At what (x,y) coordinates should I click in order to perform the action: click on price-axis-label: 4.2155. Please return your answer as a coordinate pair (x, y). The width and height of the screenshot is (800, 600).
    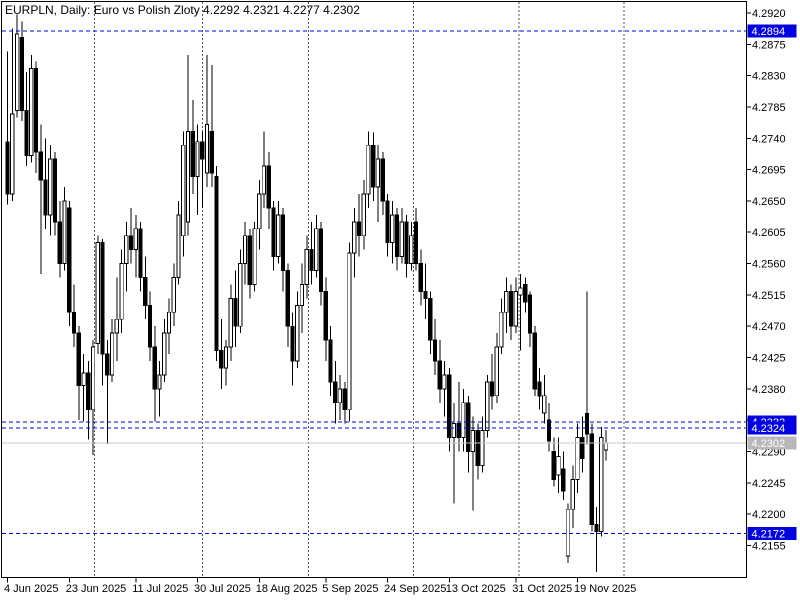
    Looking at the image, I should click on (769, 546).